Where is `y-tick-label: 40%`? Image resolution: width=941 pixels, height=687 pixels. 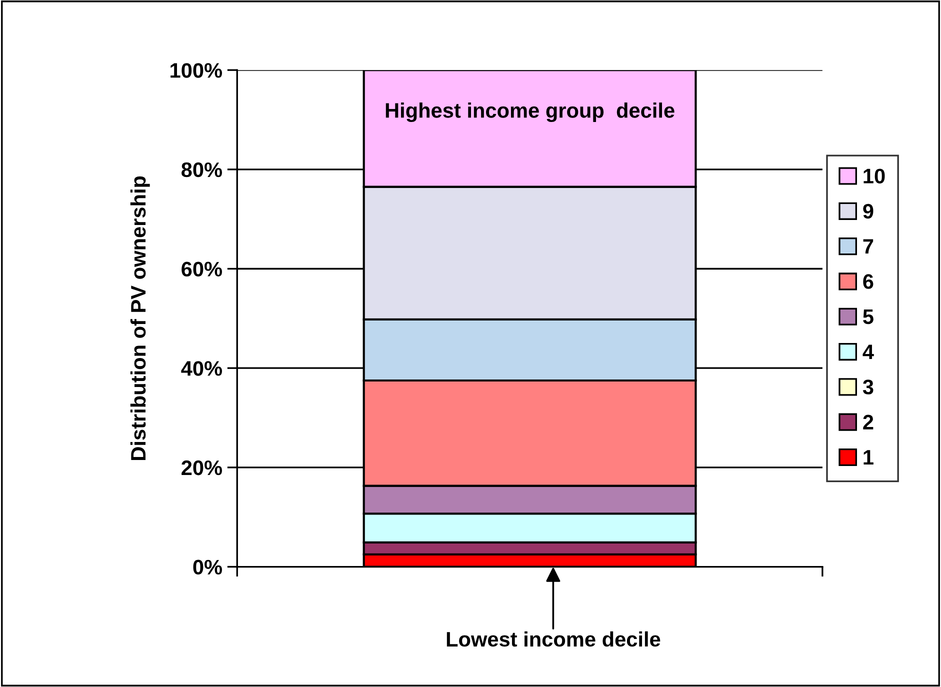 y-tick-label: 40% is located at coordinates (201, 368).